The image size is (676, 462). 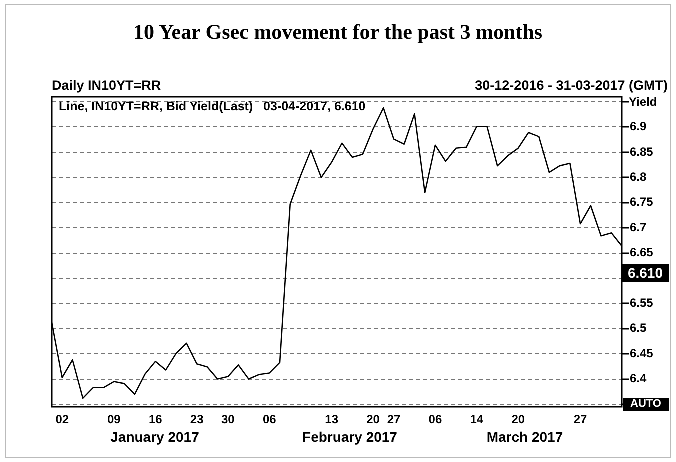 What do you see at coordinates (639, 379) in the screenshot?
I see `y-tick-label: 6.4` at bounding box center [639, 379].